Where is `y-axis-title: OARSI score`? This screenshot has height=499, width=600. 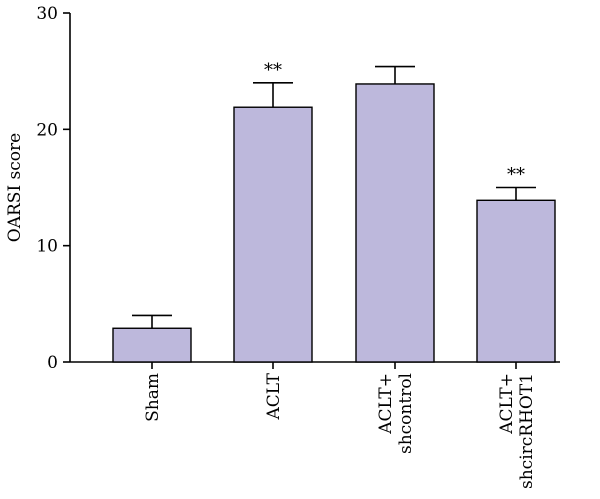 y-axis-title: OARSI score is located at coordinates (15, 187).